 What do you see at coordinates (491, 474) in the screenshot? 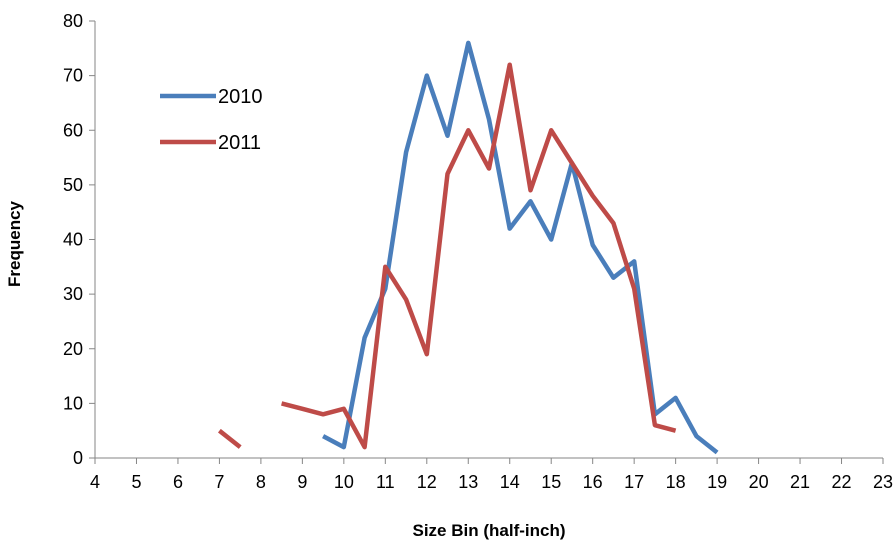
I see `x-axis: 4 5 6 7 8 9 10 11 12 13 14 15 16 17 18 19 20 21 22 23` at bounding box center [491, 474].